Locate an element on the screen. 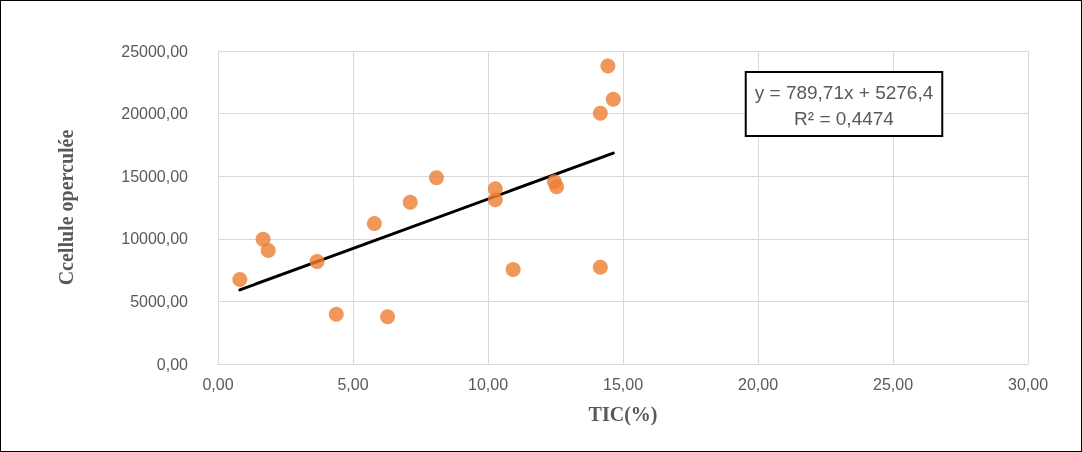 The image size is (1082, 452). y-tick-label: 5000,00 is located at coordinates (159, 301).